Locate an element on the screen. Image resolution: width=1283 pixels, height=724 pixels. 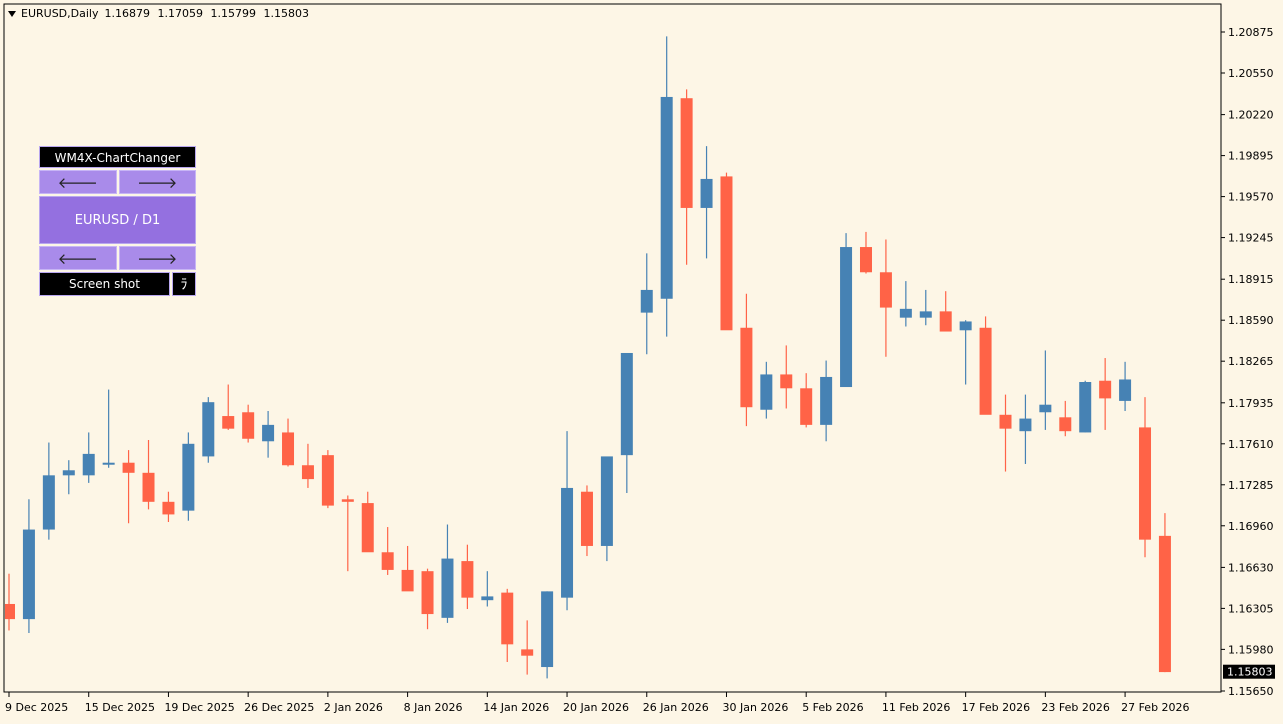
low-value: 1.15799 is located at coordinates (233, 13).